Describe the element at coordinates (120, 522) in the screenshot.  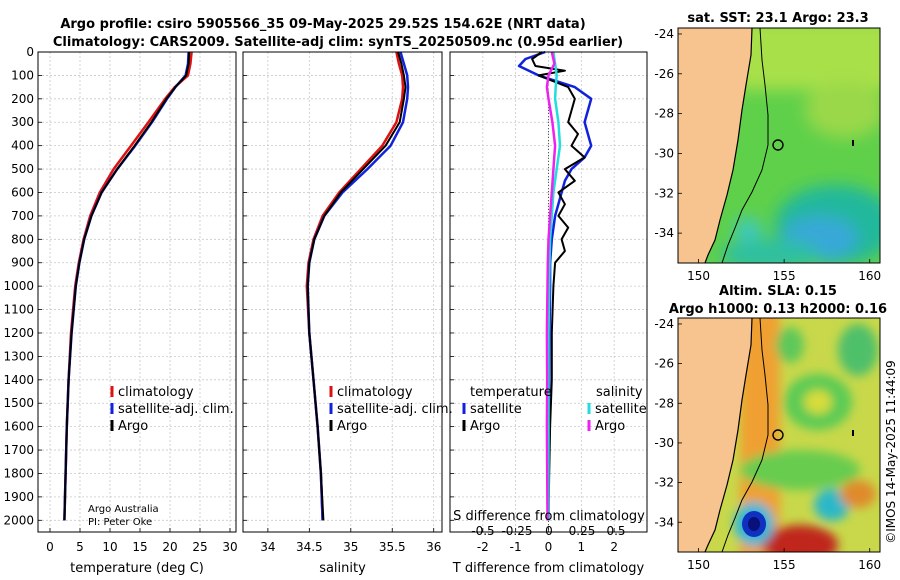
I see `credit-pi: PI: Peter Oke` at that location.